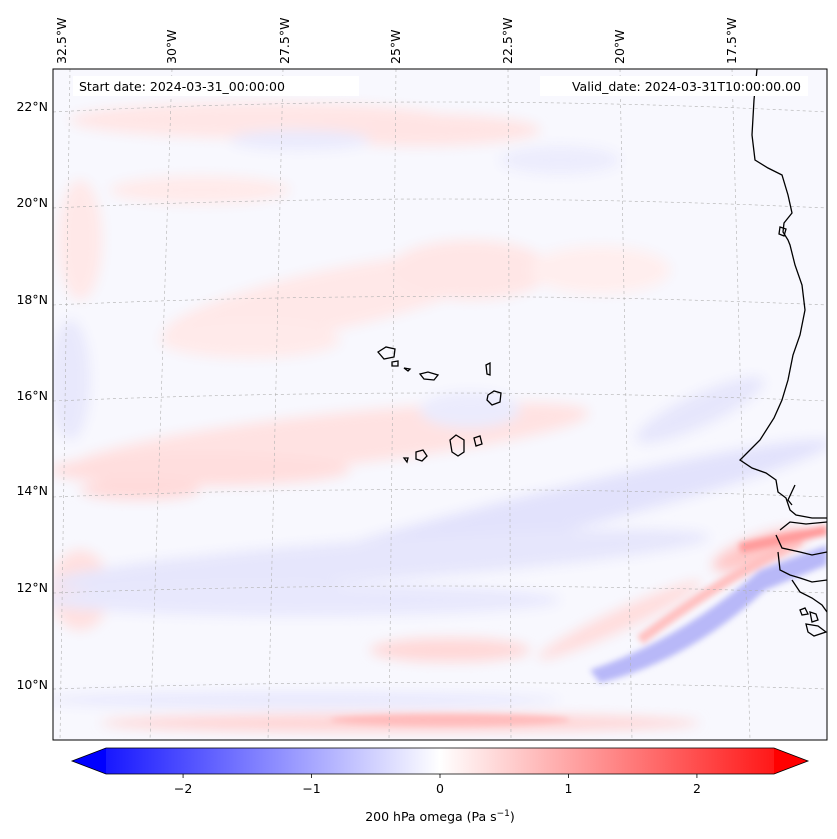 This screenshot has height=839, width=837. I want to click on colorbar-tick-label: 0, so click(440, 788).